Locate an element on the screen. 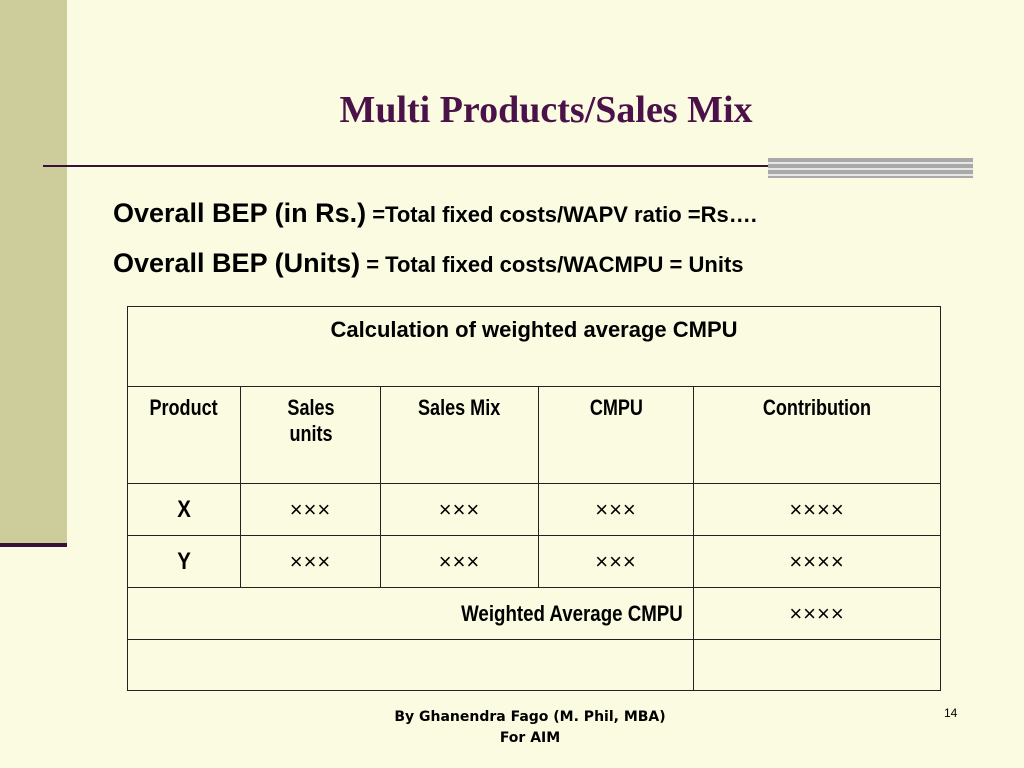  slide-title: Multi Products/Sales Mix is located at coordinates (546, 110).